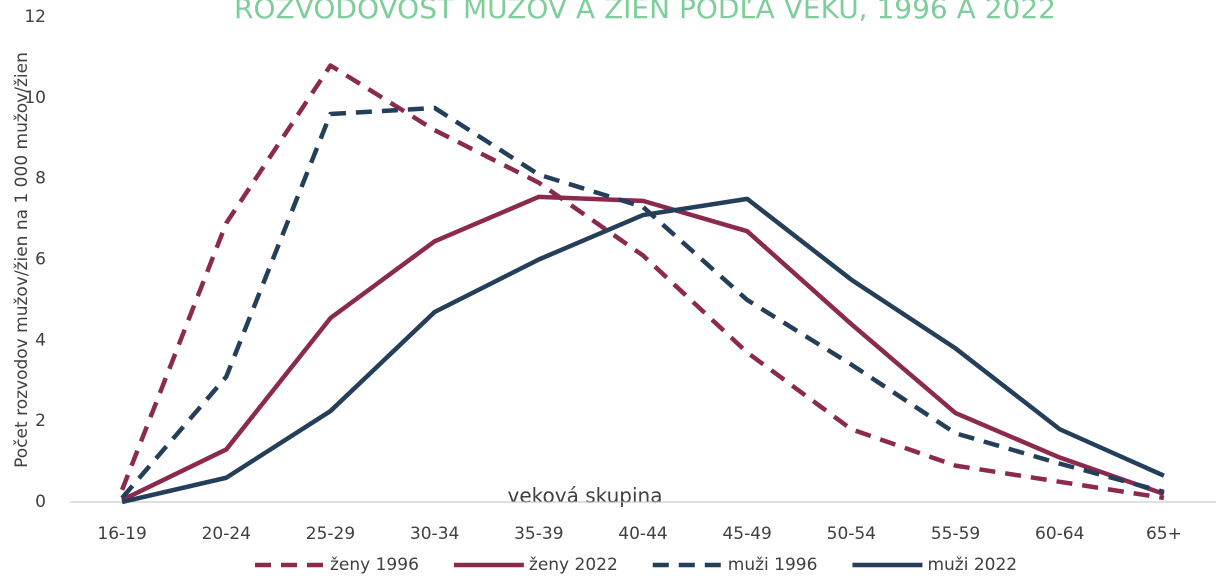  I want to click on x-tick-label: 45-49, so click(746, 534).